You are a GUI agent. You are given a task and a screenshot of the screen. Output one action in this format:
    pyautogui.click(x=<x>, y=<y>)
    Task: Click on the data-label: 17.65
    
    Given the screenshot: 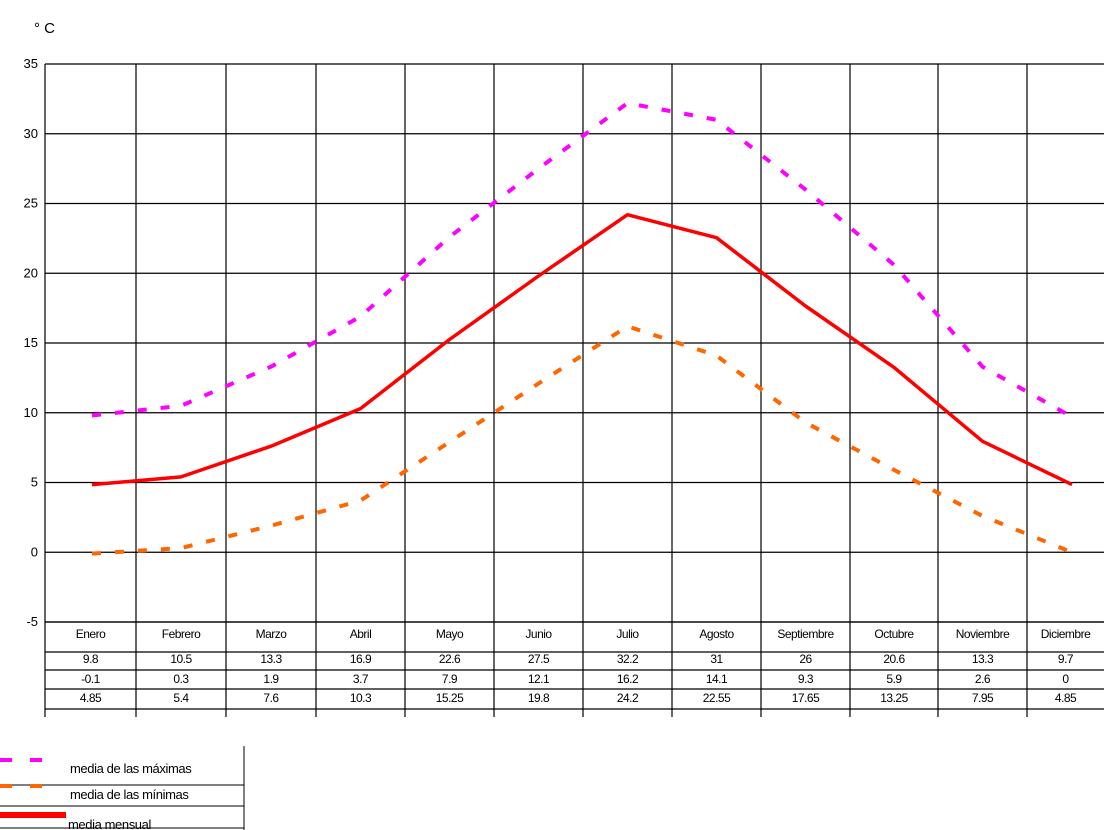 What is the action you would take?
    pyautogui.click(x=806, y=698)
    